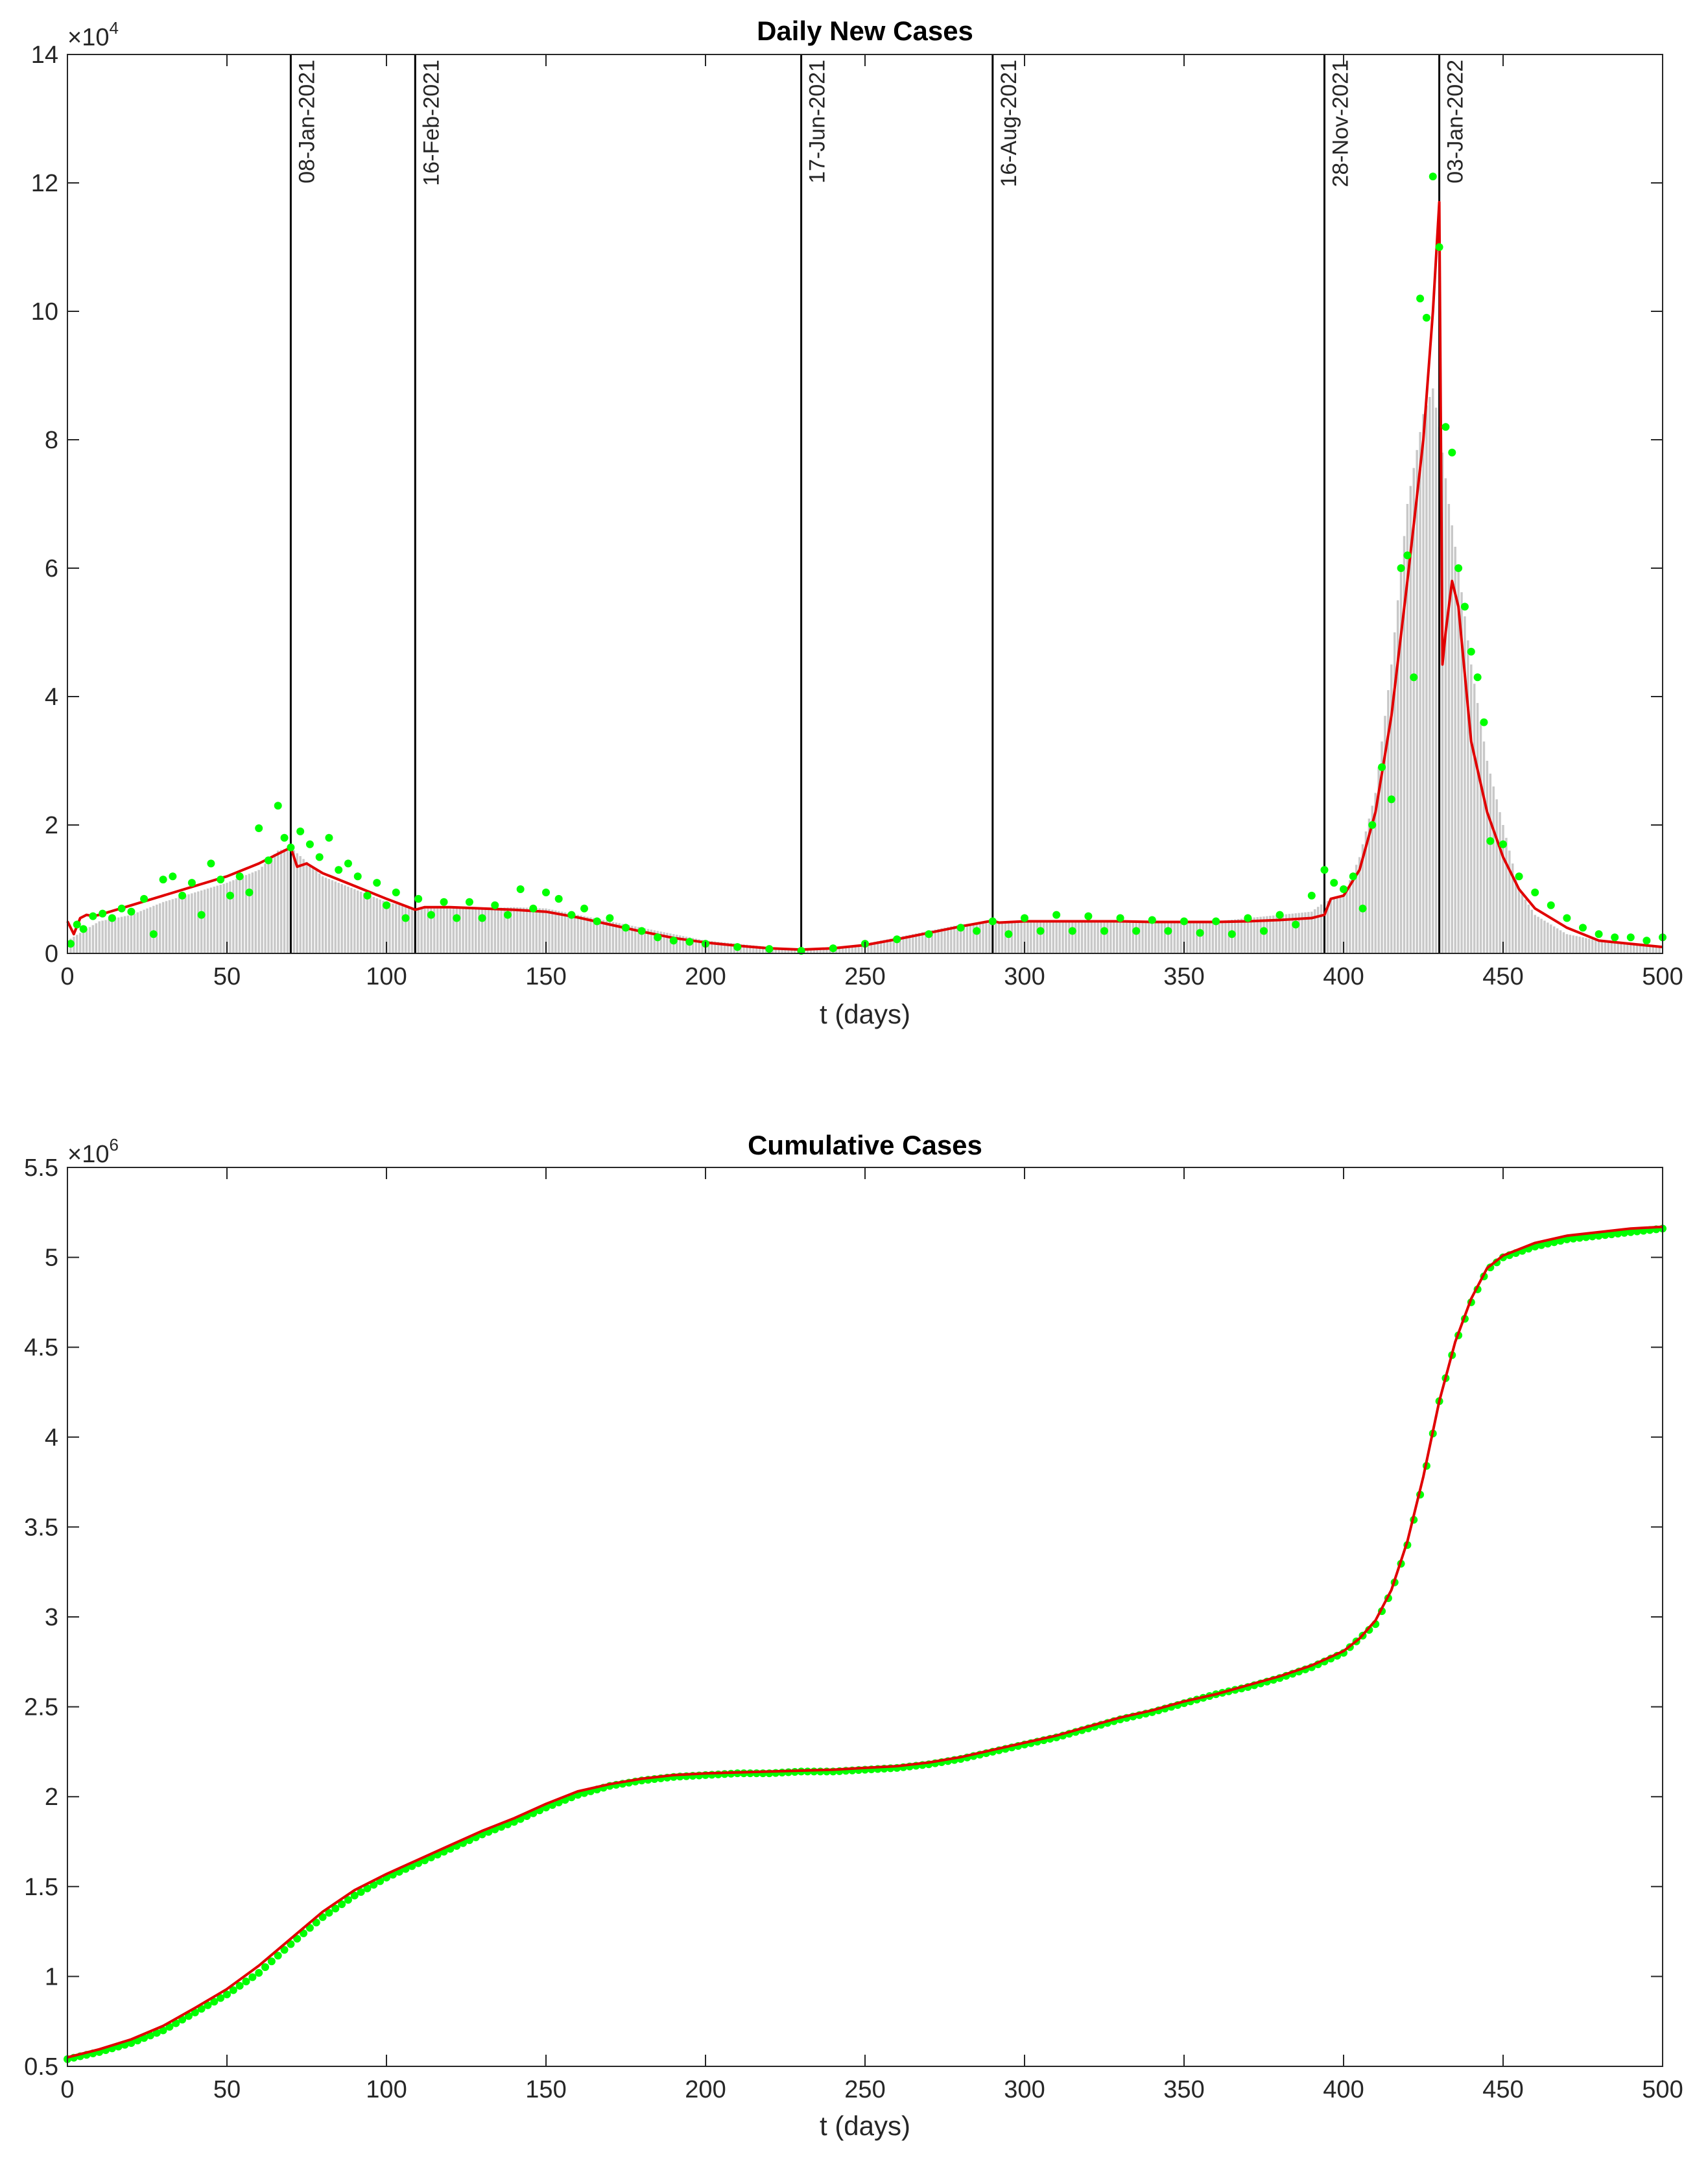 This screenshot has width=1708, height=2163. I want to click on y-tick-label: 0, so click(51, 954).